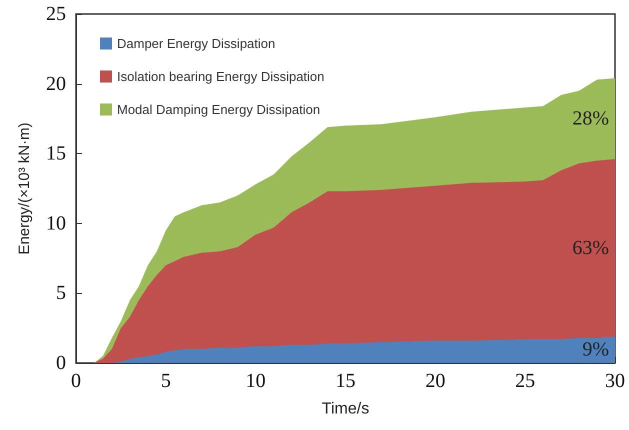 The width and height of the screenshot is (629, 430). I want to click on x-tick-label: 25, so click(525, 381).